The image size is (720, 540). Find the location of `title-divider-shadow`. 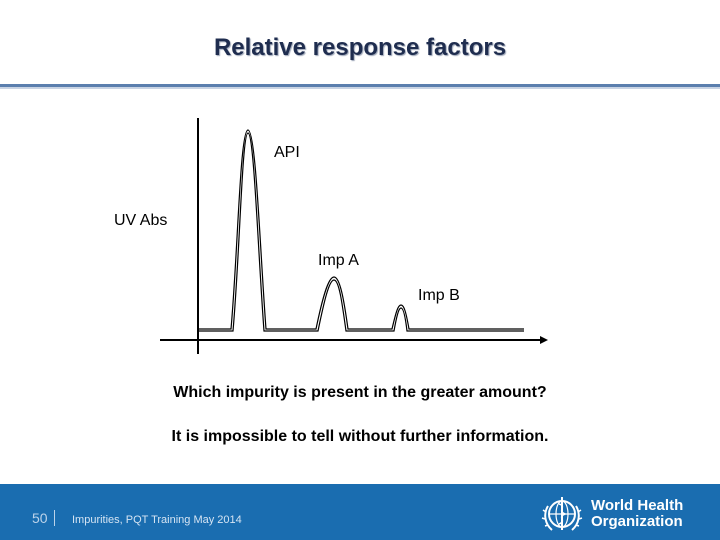

title-divider-shadow is located at coordinates (360, 88).